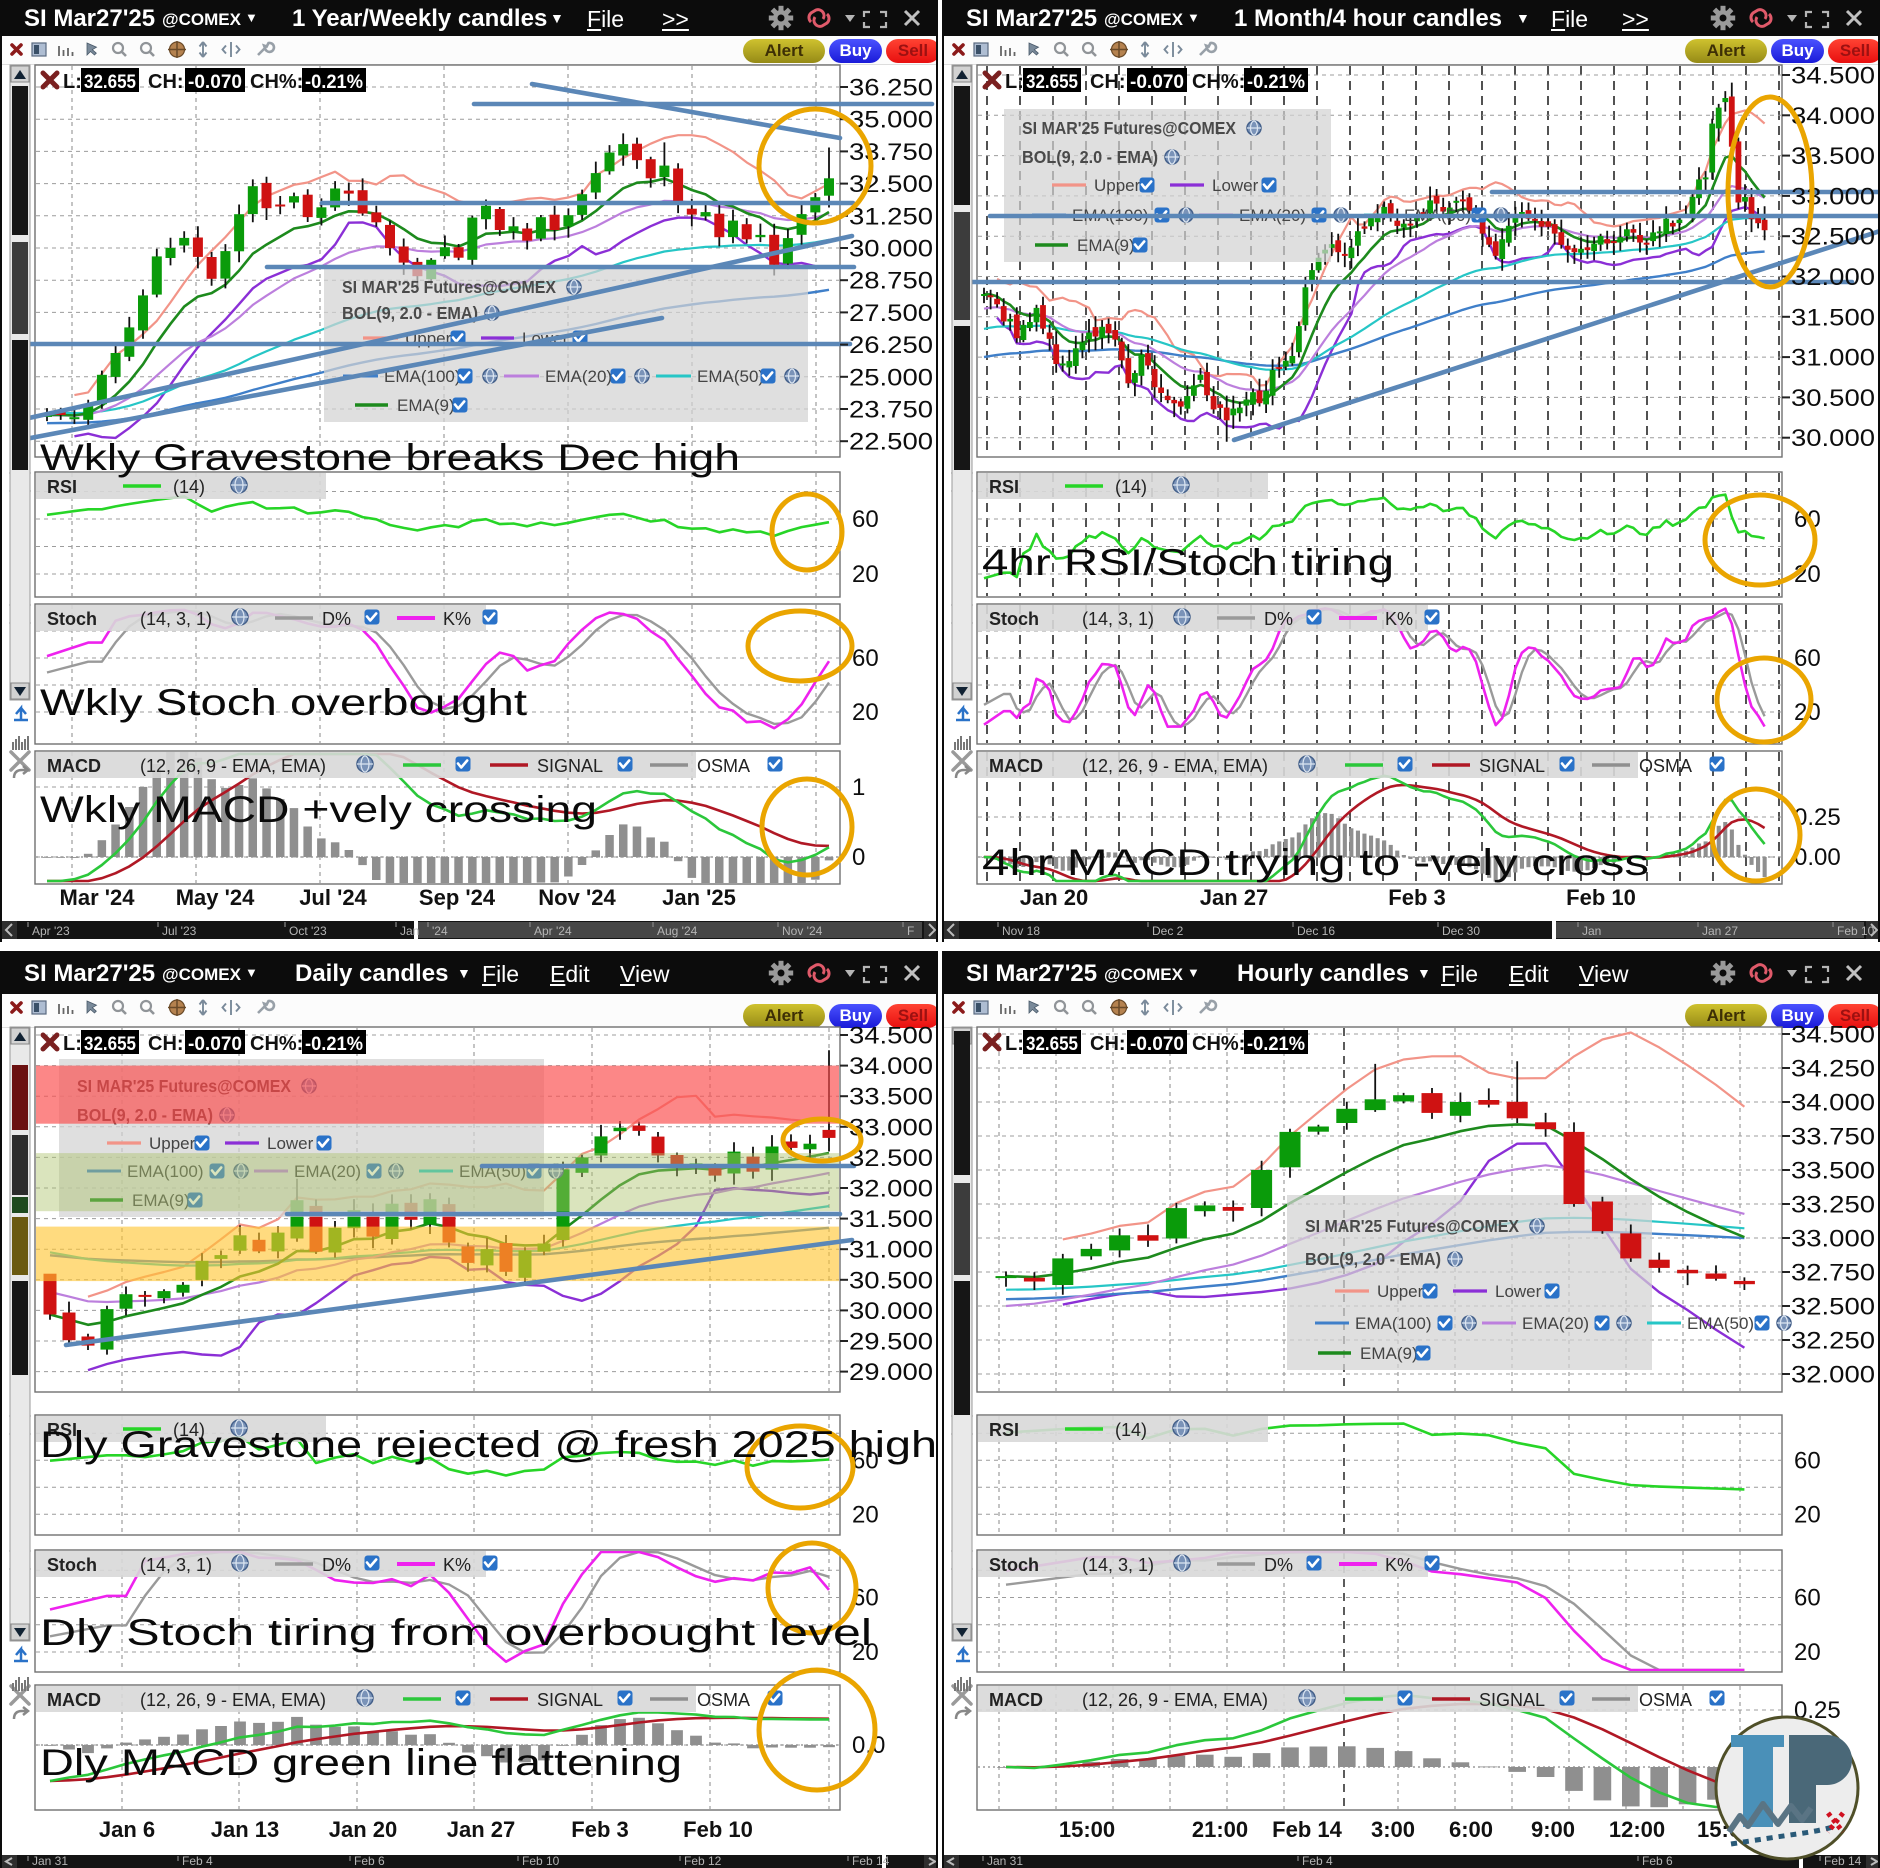 The height and width of the screenshot is (1868, 1880). Describe the element at coordinates (891, 410) in the screenshot. I see `svg-text: 23.750` at that location.